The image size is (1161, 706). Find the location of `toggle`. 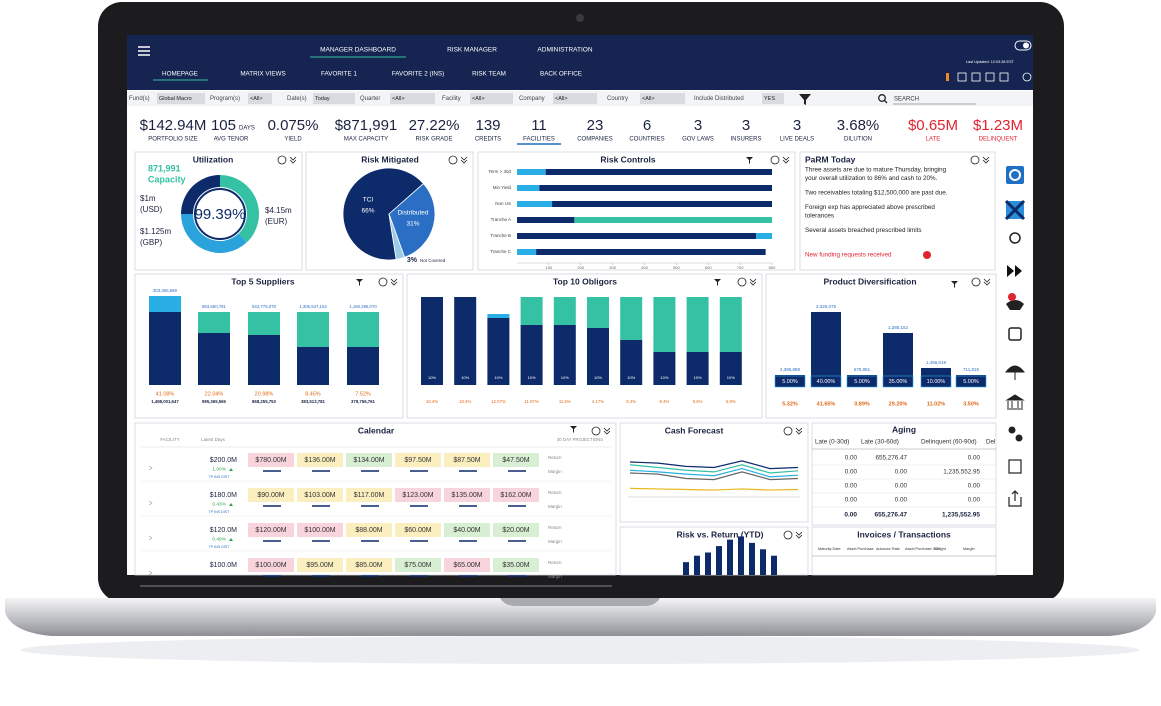

toggle is located at coordinates (1023, 45).